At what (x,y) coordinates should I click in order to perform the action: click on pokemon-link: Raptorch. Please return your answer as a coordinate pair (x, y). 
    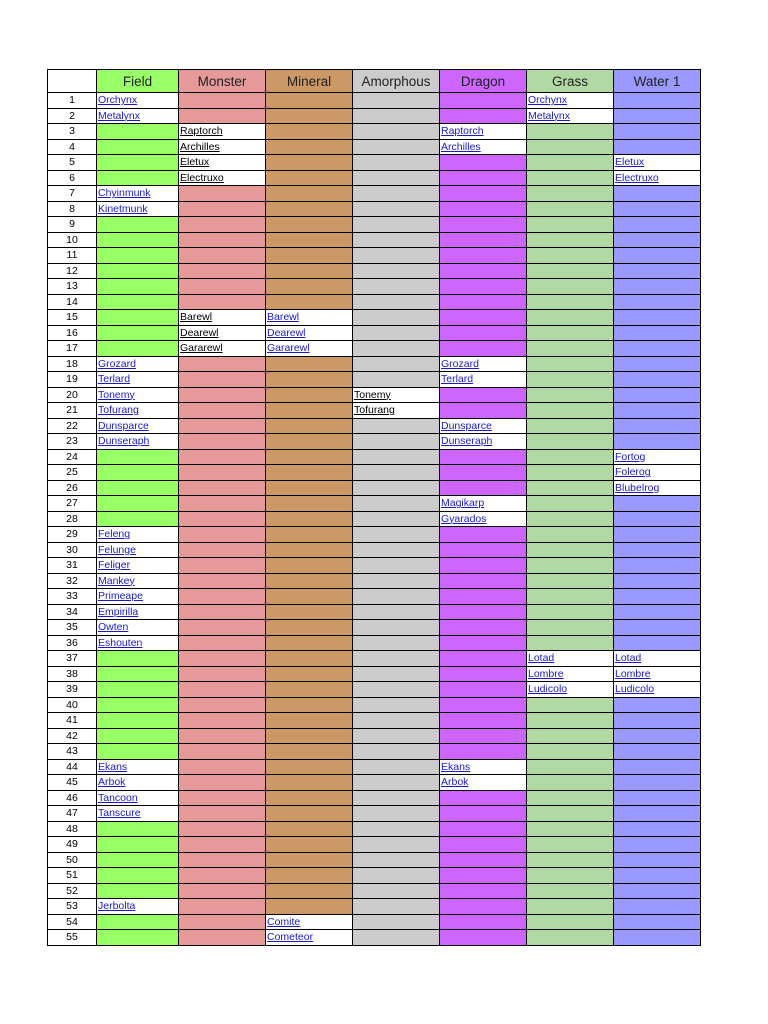
    Looking at the image, I should click on (462, 131).